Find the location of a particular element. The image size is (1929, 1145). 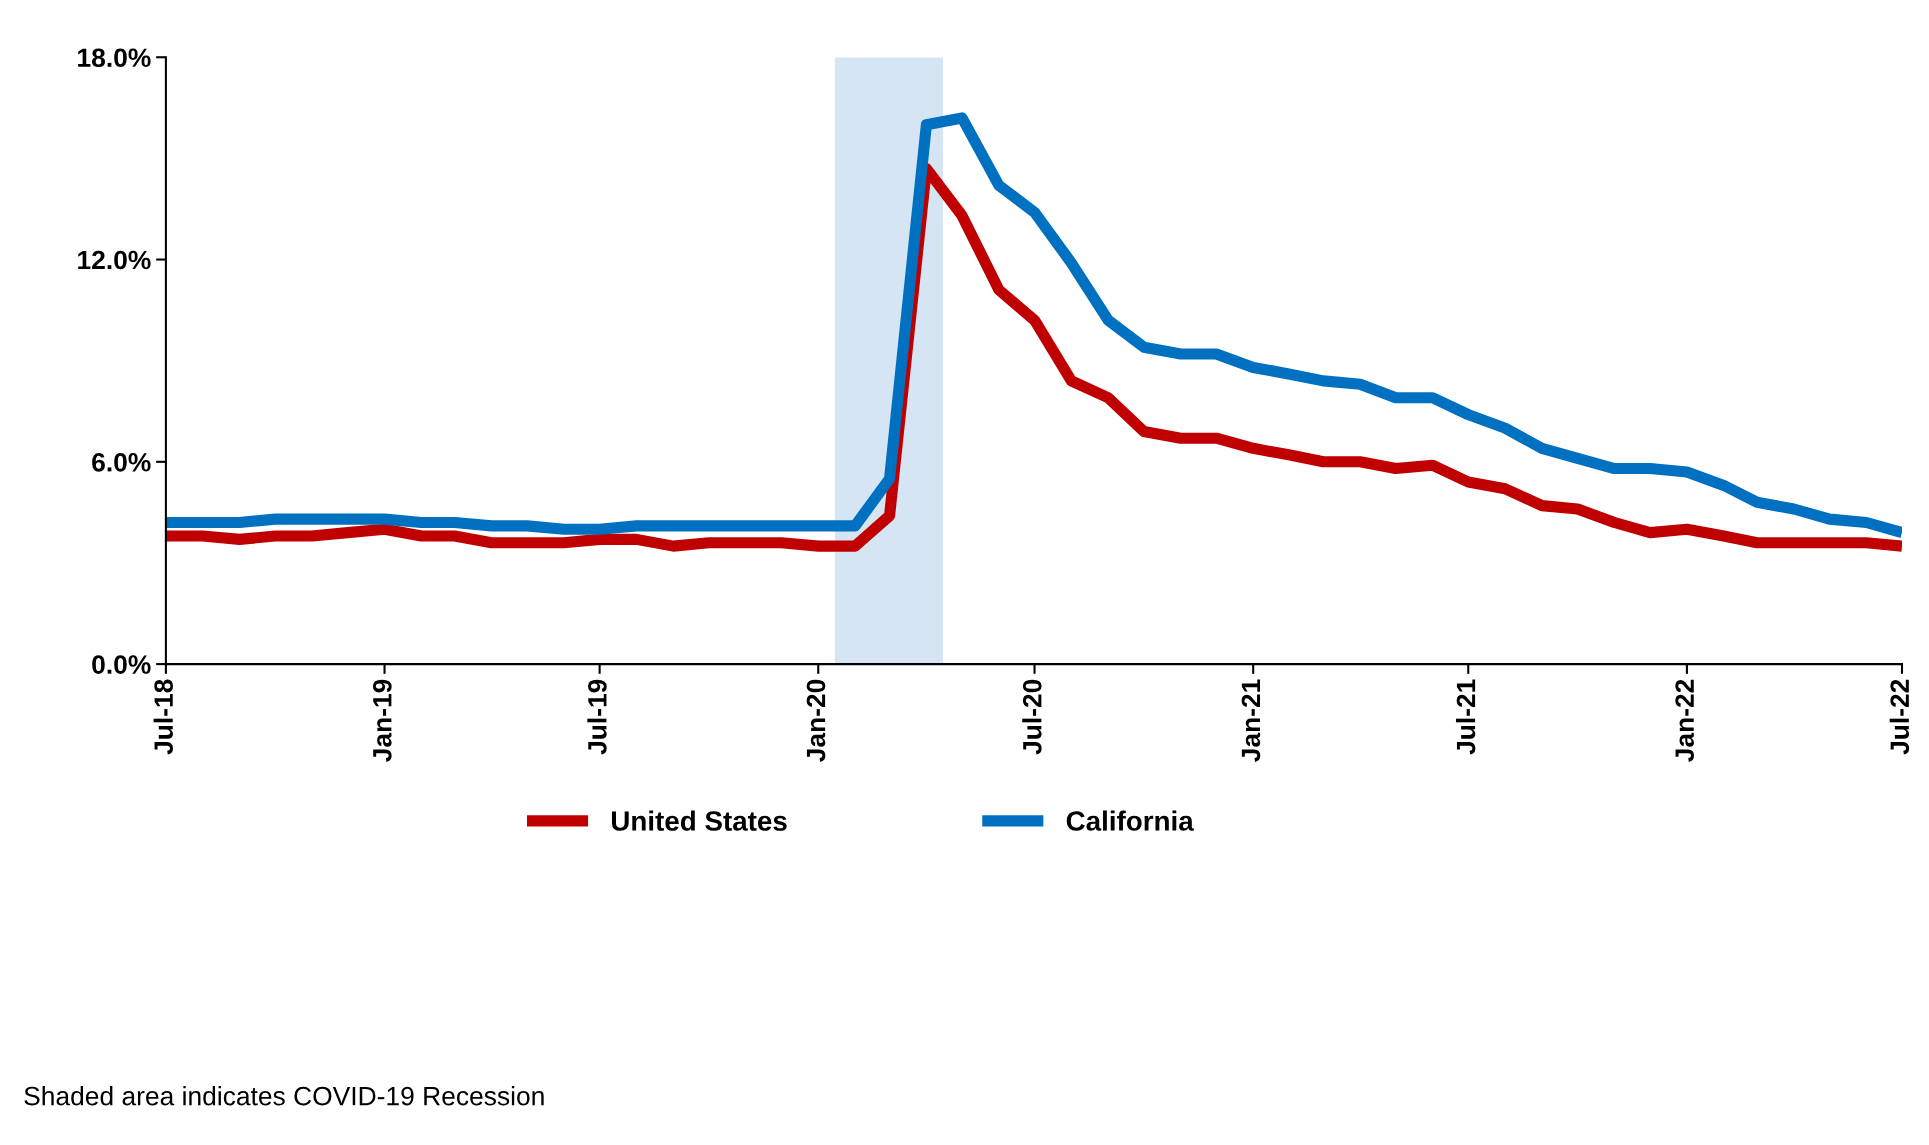

x-tick-label: Jan-21 is located at coordinates (1251, 720).